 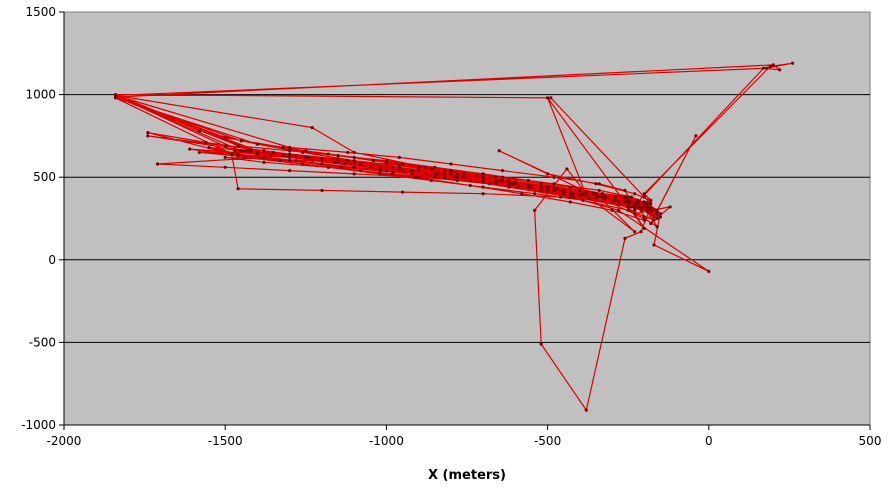 What do you see at coordinates (38, 425) in the screenshot?
I see `y-tick-label: -1000` at bounding box center [38, 425].